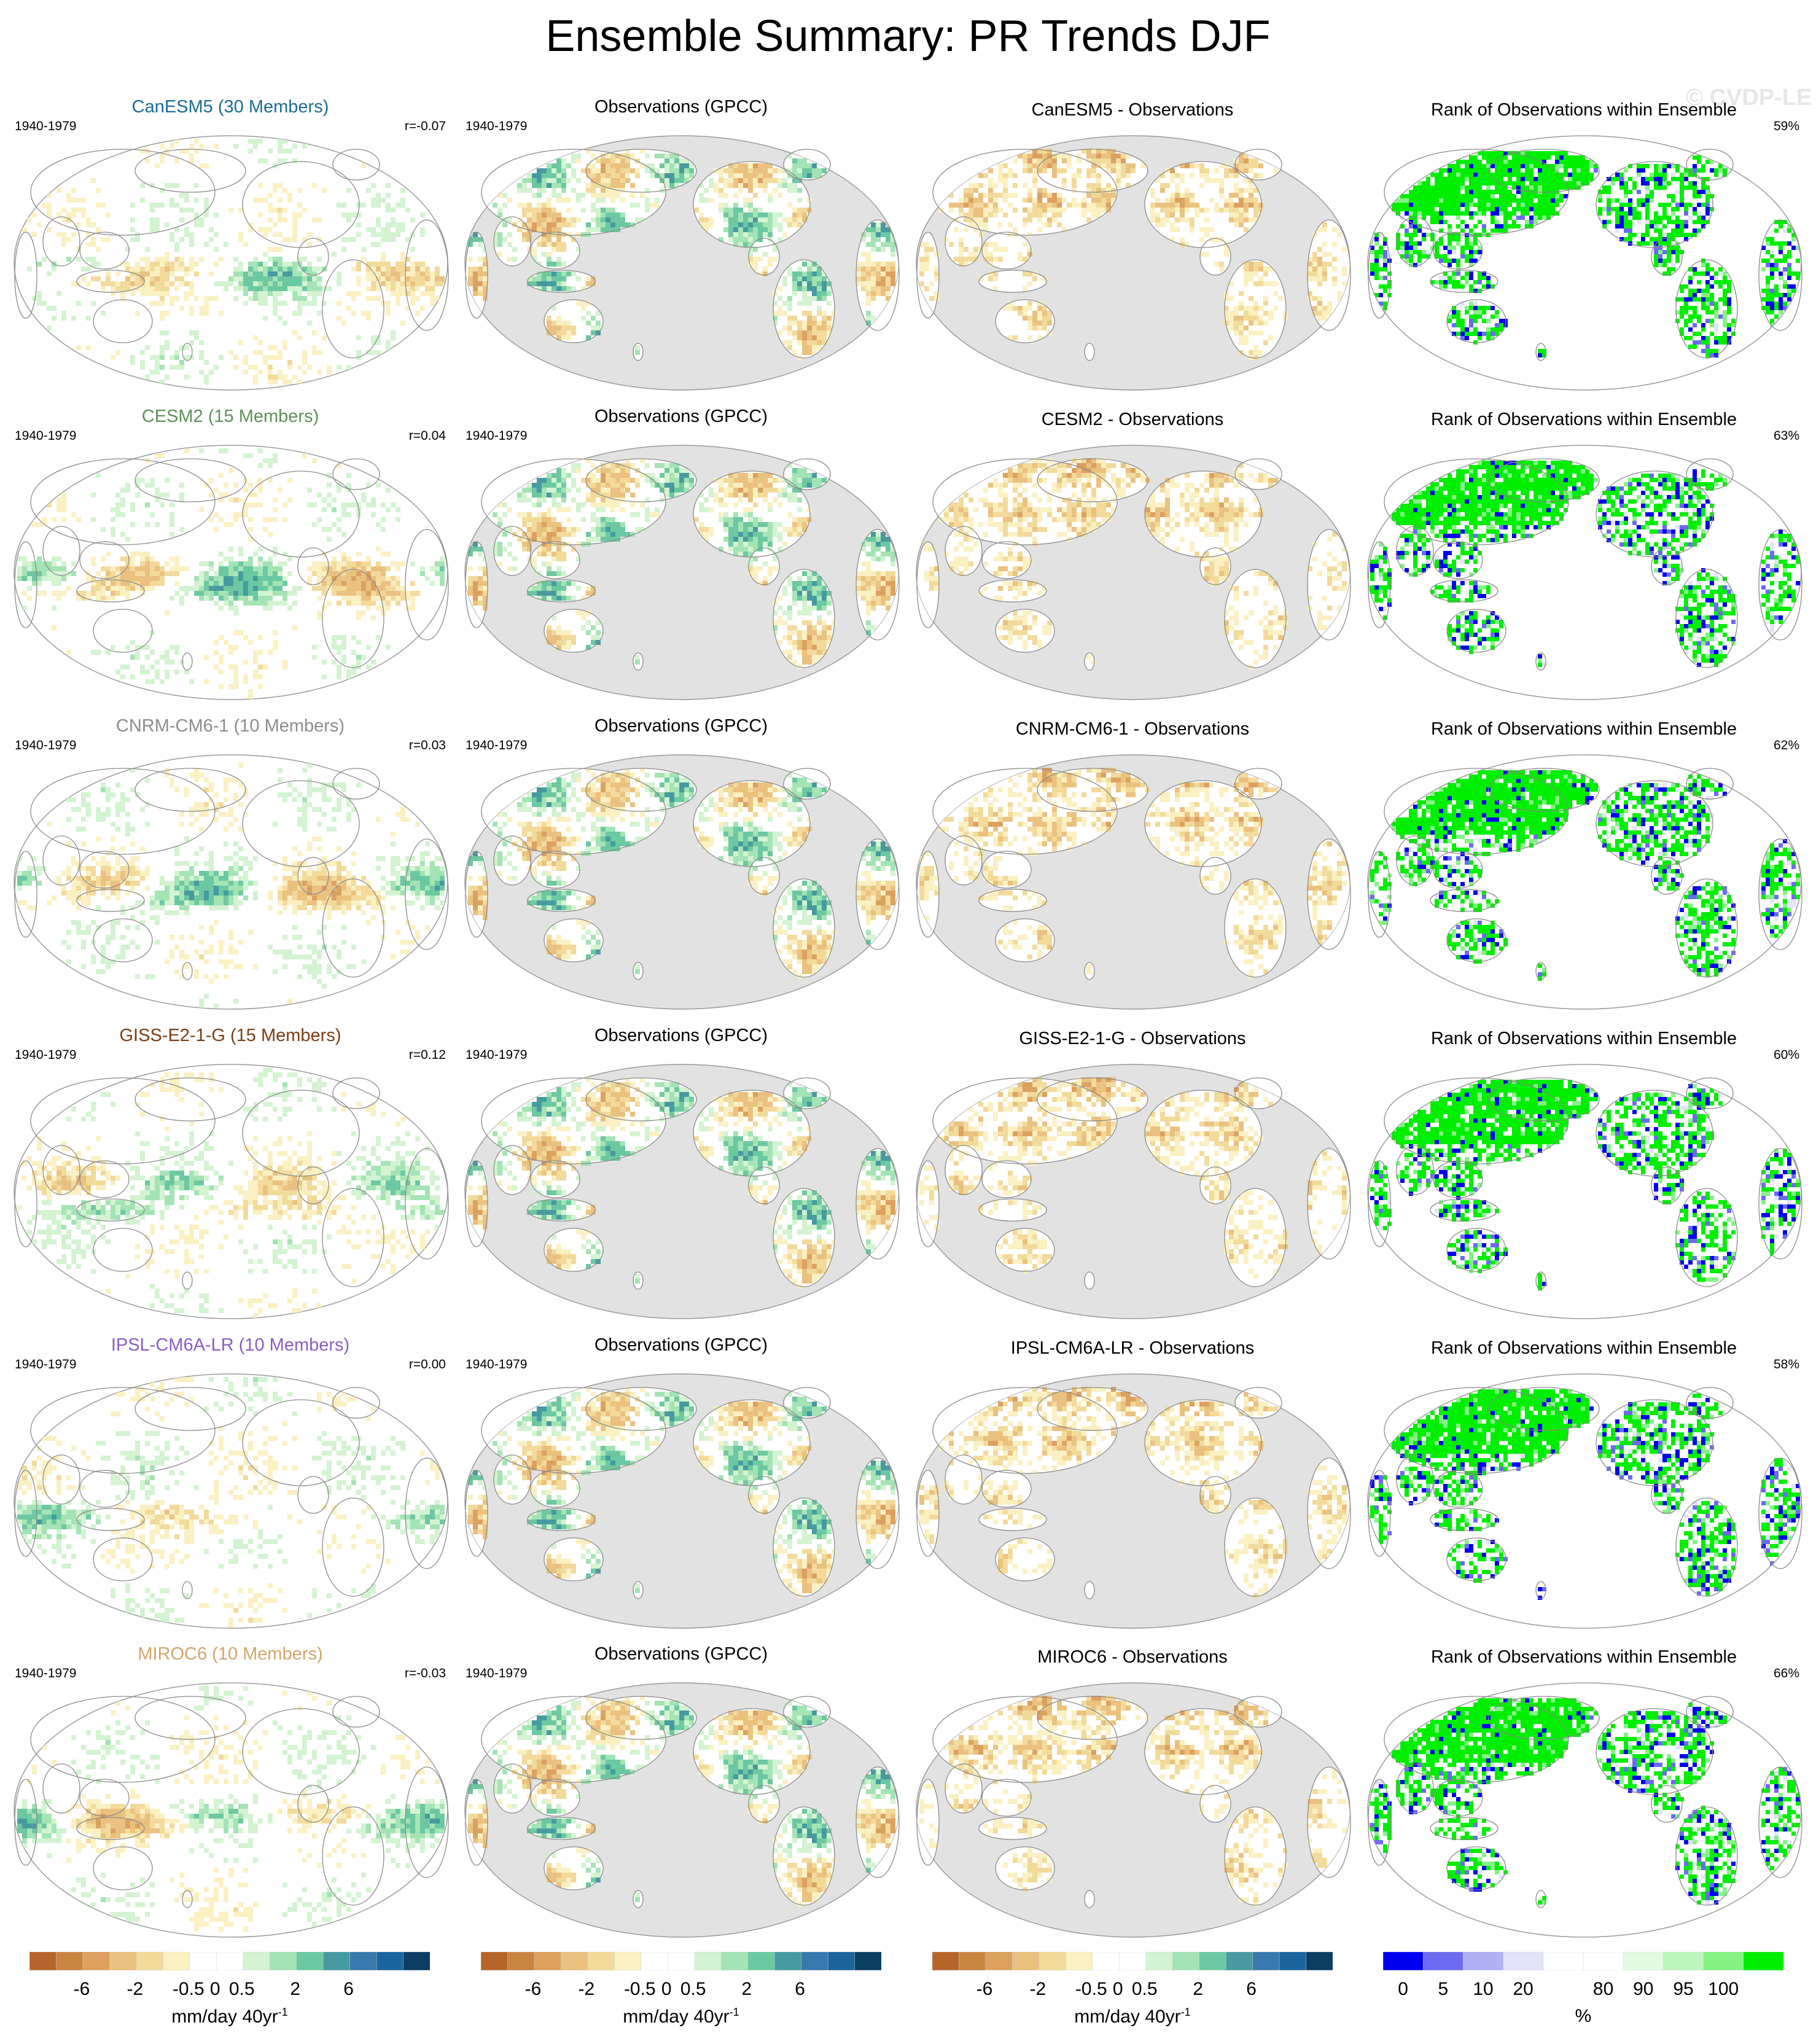 The height and width of the screenshot is (2044, 1816). What do you see at coordinates (356, 474) in the screenshot?
I see `coastline-greenland` at bounding box center [356, 474].